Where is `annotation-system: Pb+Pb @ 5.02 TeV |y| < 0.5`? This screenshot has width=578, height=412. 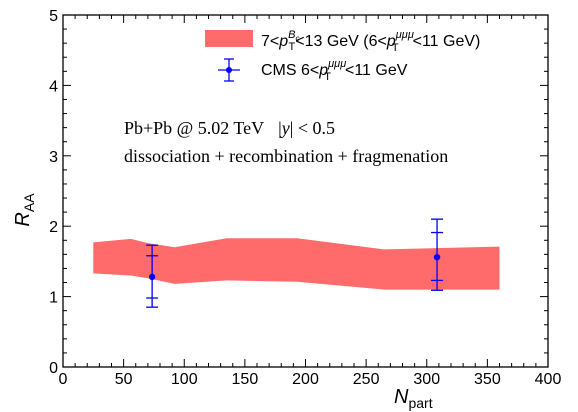 annotation-system: Pb+Pb @ 5.02 TeV |y| < 0.5 is located at coordinates (229, 128).